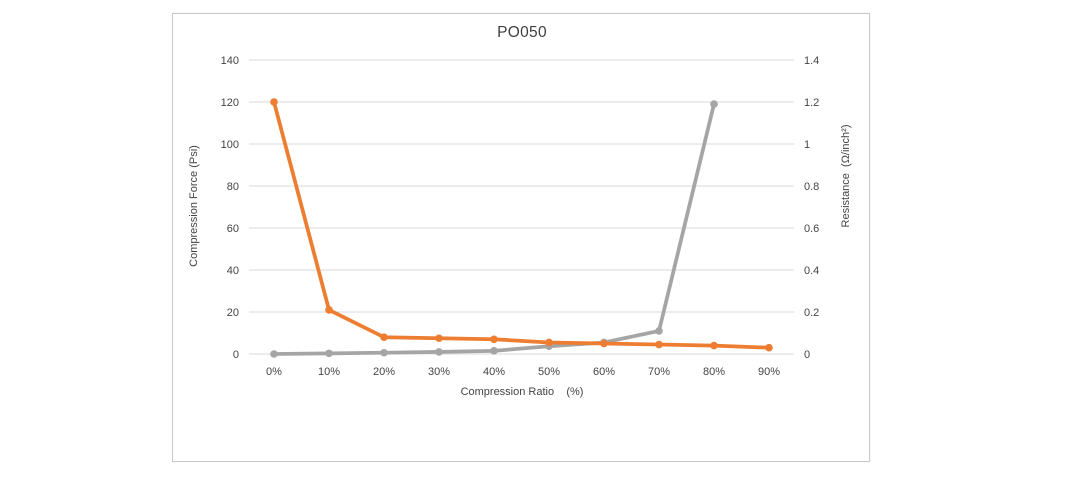 The height and width of the screenshot is (479, 1092). I want to click on x-axis-tick: 80%, so click(714, 372).